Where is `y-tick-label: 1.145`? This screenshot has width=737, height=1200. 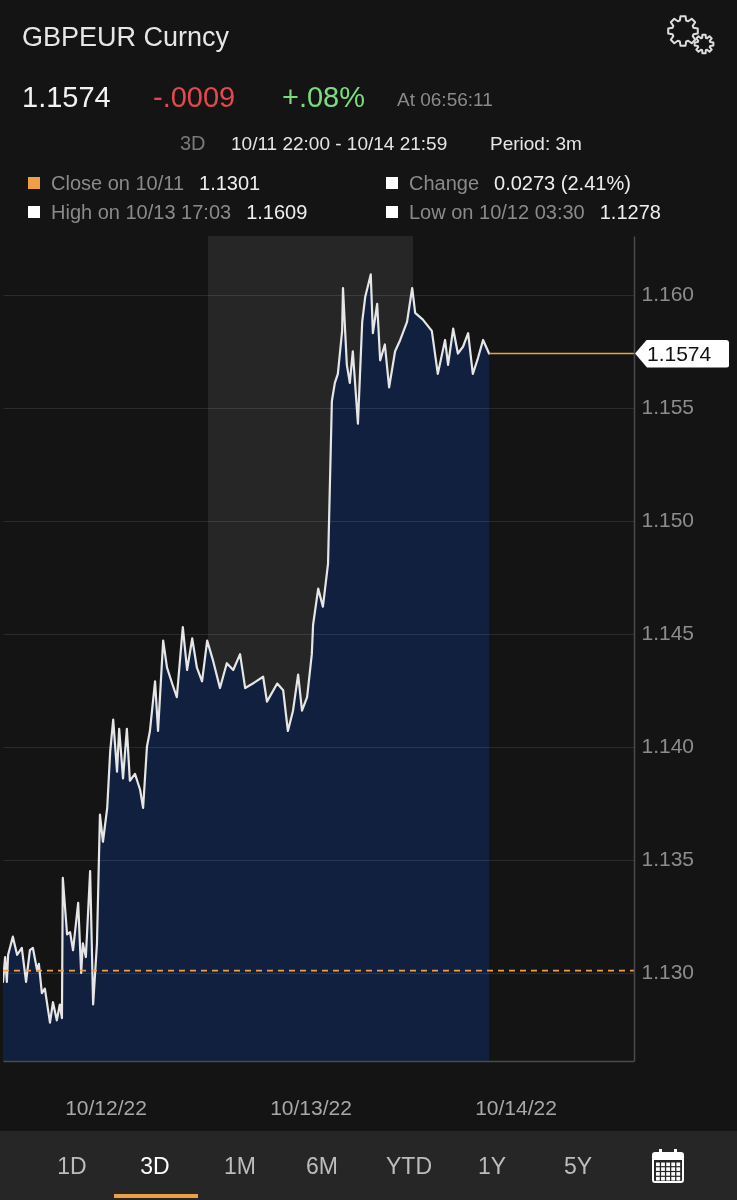
y-tick-label: 1.145 is located at coordinates (668, 633).